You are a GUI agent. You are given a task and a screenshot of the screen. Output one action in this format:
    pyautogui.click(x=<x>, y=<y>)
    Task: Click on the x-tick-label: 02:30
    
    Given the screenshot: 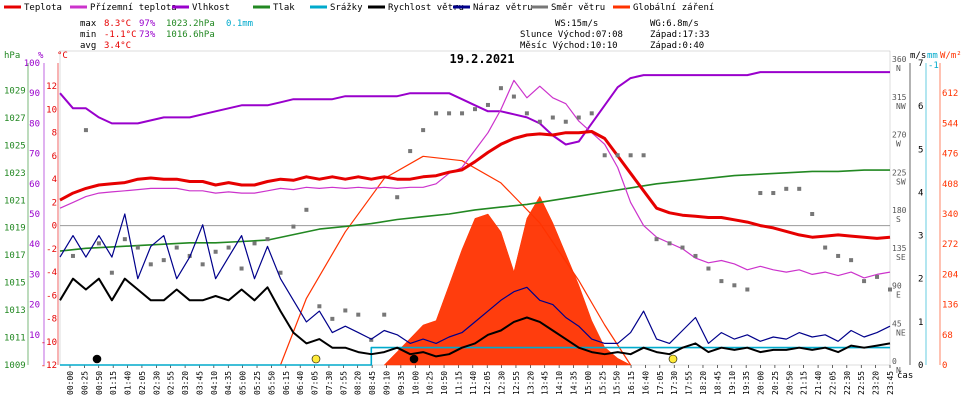 What is the action you would take?
    pyautogui.click(x=156, y=383)
    